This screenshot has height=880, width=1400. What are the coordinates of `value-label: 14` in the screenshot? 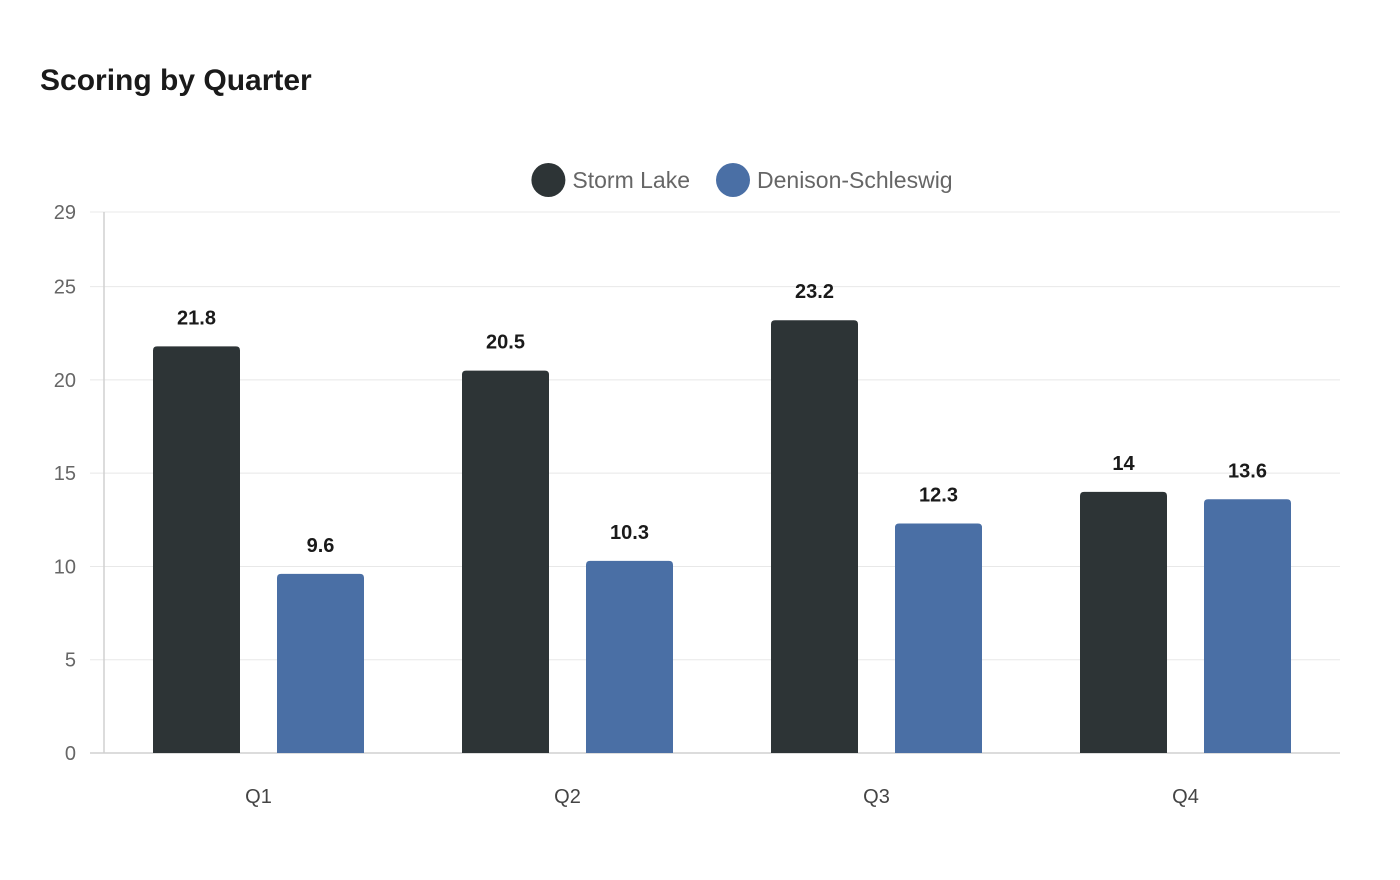 It's located at (1123, 464).